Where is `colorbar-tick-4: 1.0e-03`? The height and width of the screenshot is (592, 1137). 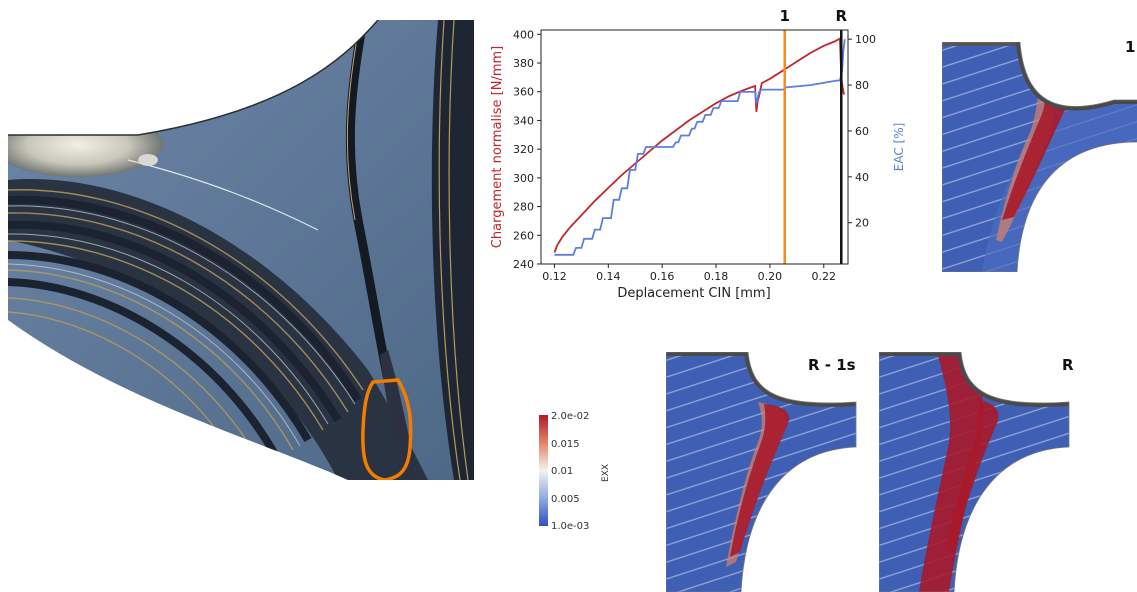 colorbar-tick-4: 1.0e-03 is located at coordinates (570, 526).